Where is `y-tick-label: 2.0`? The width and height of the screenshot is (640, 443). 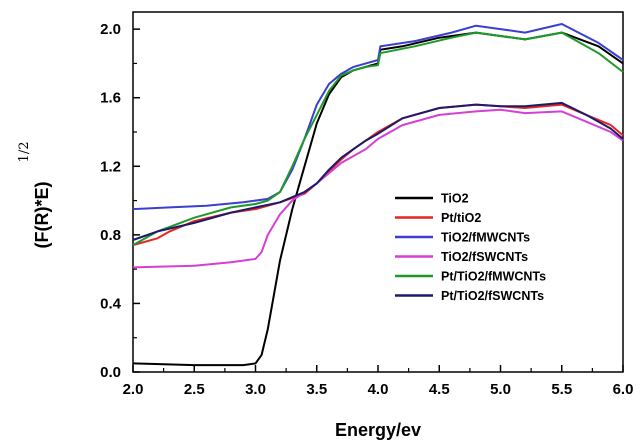 y-tick-label: 2.0 is located at coordinates (110, 29).